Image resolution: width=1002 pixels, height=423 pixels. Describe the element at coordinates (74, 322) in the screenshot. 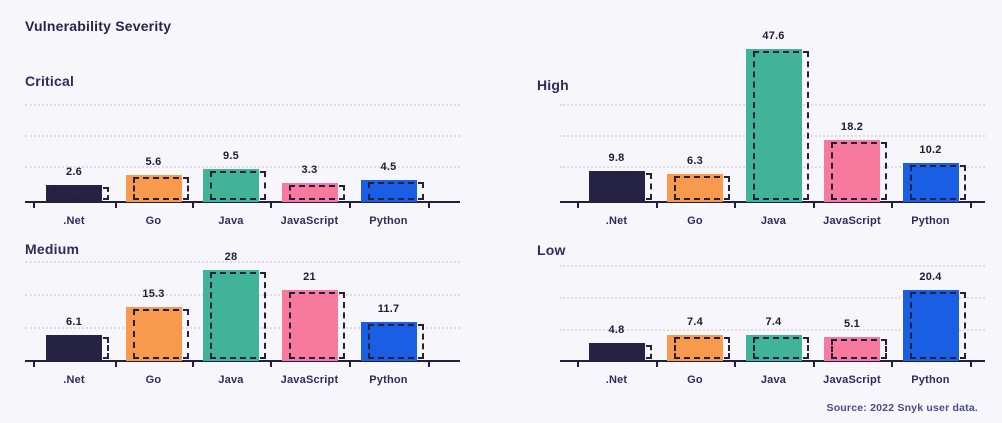

I see `value-label-net-medium: 6.1` at that location.